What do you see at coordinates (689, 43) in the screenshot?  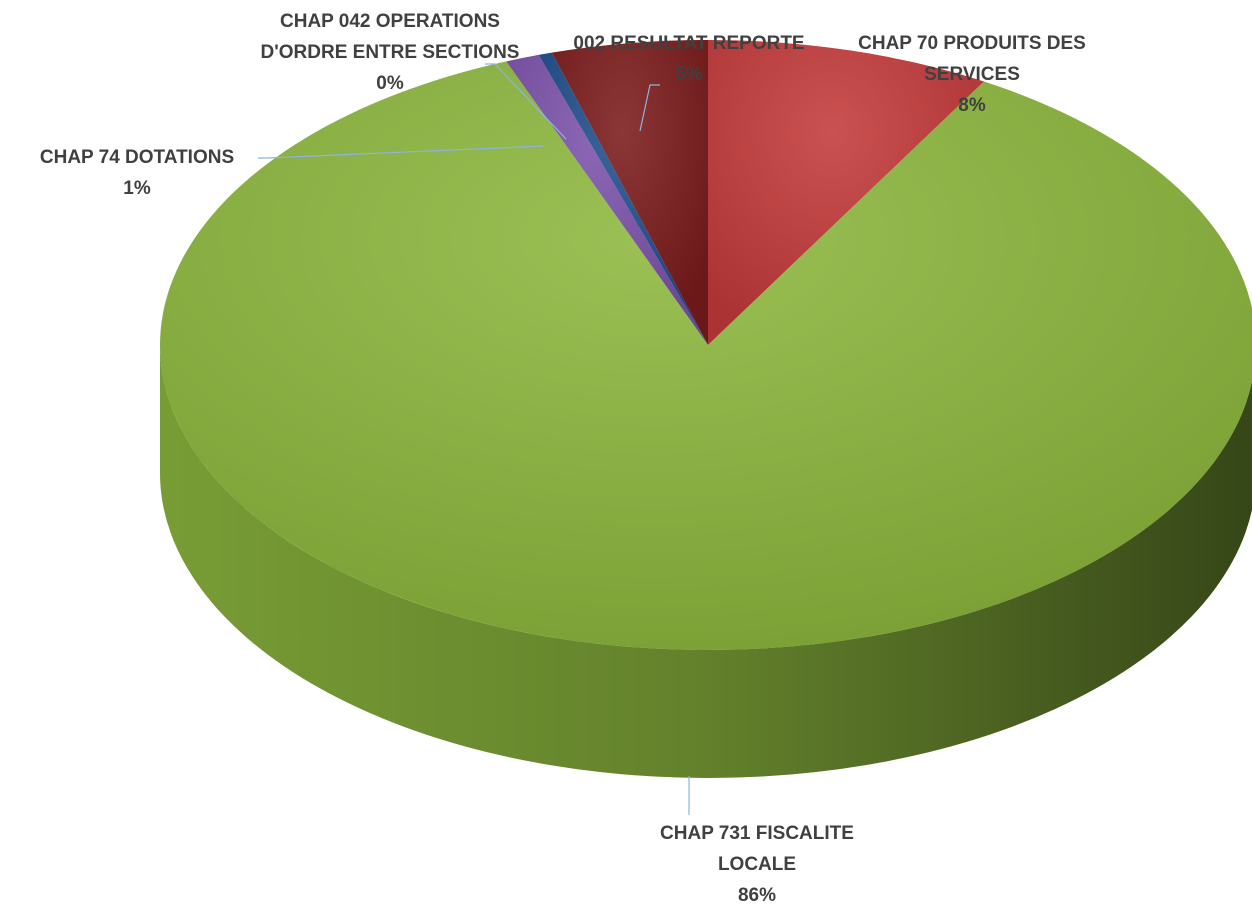 I see `label-name: 002 RESULTAT REPORTE` at bounding box center [689, 43].